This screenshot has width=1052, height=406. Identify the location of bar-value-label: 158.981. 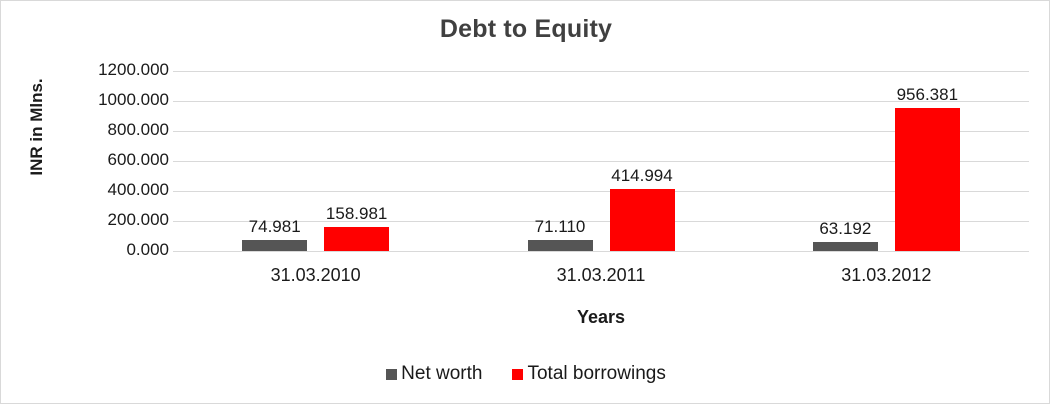
(356, 214).